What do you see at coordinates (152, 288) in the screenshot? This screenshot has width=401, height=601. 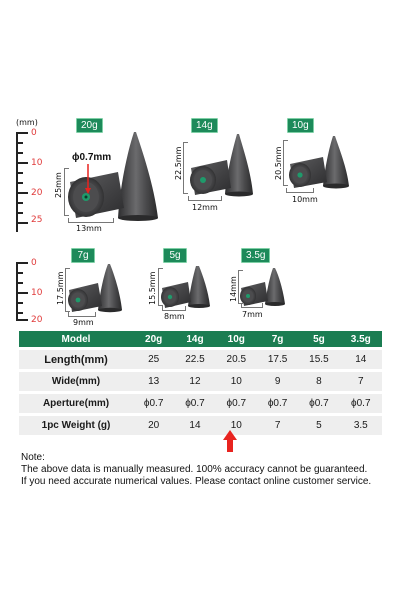 I see `length-label-5g: 15.5mm` at bounding box center [152, 288].